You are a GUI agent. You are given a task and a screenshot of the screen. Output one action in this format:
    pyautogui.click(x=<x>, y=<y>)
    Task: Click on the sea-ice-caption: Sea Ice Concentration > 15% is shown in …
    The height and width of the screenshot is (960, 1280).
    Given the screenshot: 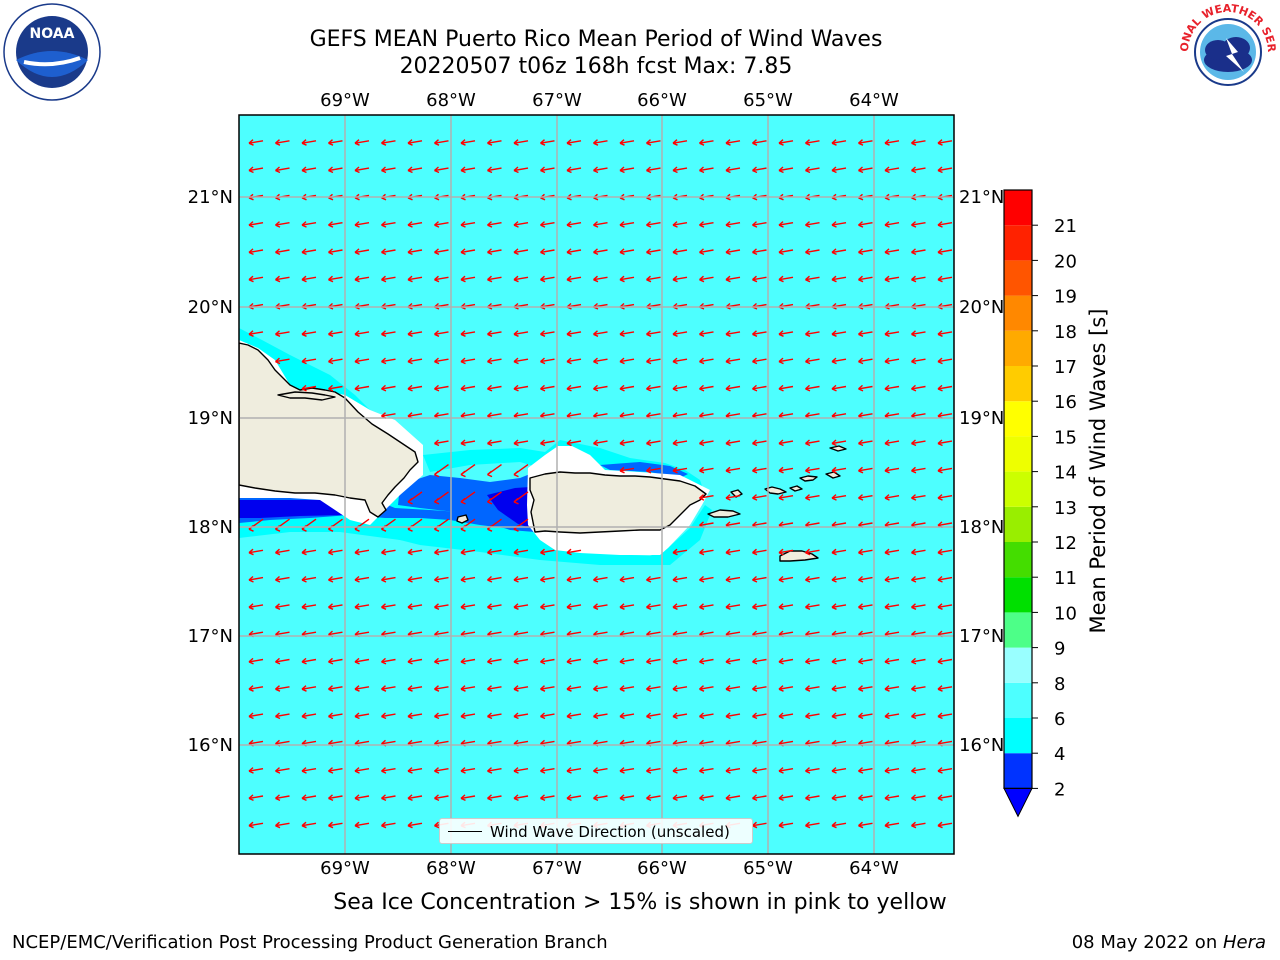 What is the action you would take?
    pyautogui.click(x=640, y=902)
    